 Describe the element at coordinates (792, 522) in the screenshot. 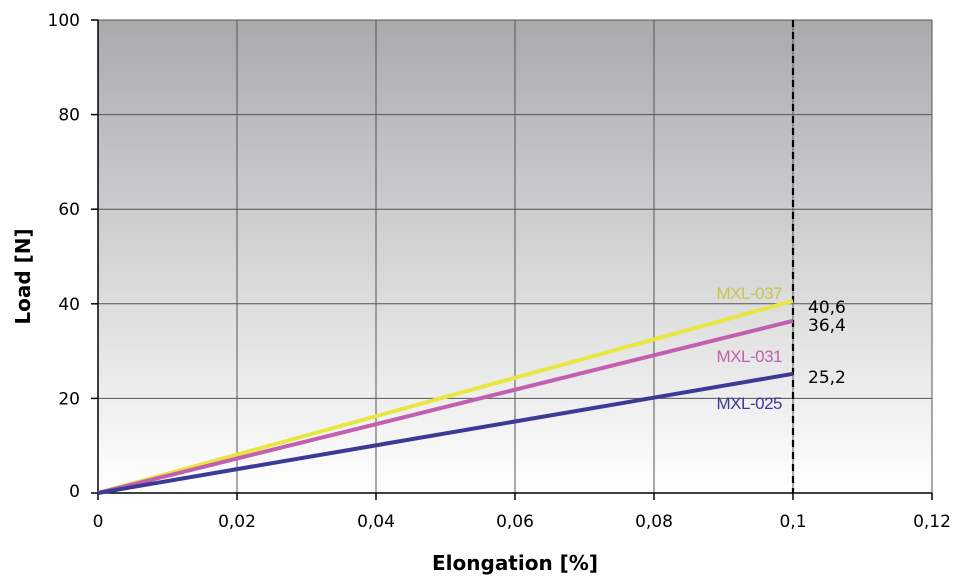

I see `x-tick-label: 0,1` at that location.